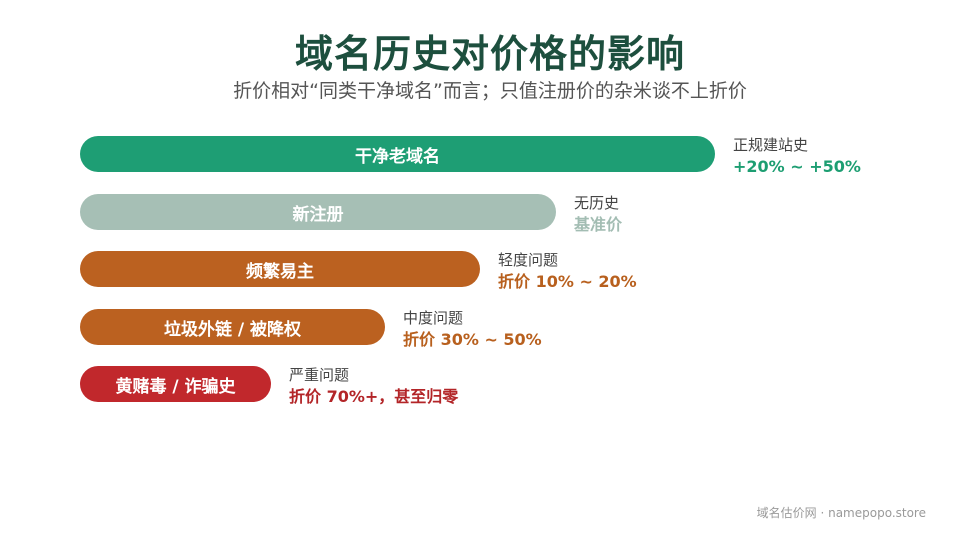 Image resolution: width=980 pixels, height=550 pixels. What do you see at coordinates (472, 329) in the screenshot?
I see `bar-annotation-3: 中度问题折价 30% ~ 50%` at bounding box center [472, 329].